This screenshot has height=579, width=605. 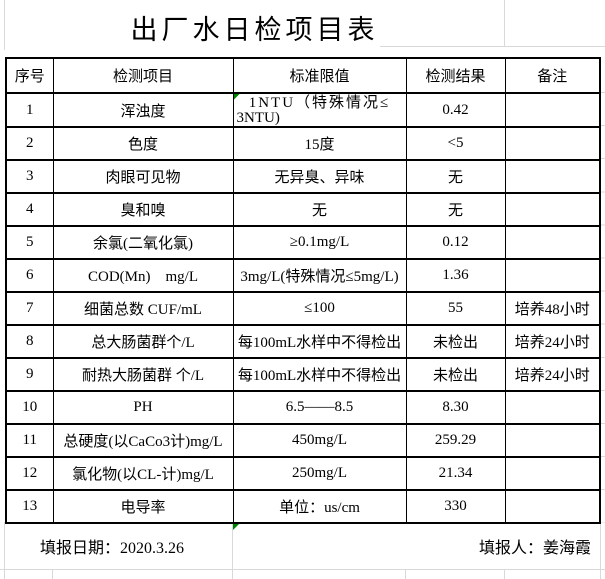 I want to click on table-row: 1 浑浊度 1NTU（特殊情况≤ 3NTU) 0.42, so click(x=303, y=110).